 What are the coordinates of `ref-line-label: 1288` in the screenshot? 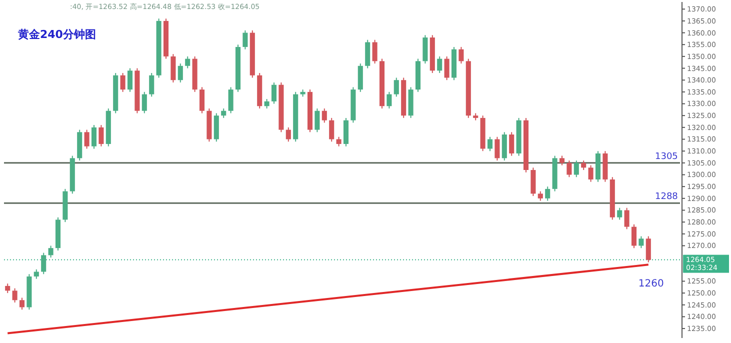 It's located at (666, 197).